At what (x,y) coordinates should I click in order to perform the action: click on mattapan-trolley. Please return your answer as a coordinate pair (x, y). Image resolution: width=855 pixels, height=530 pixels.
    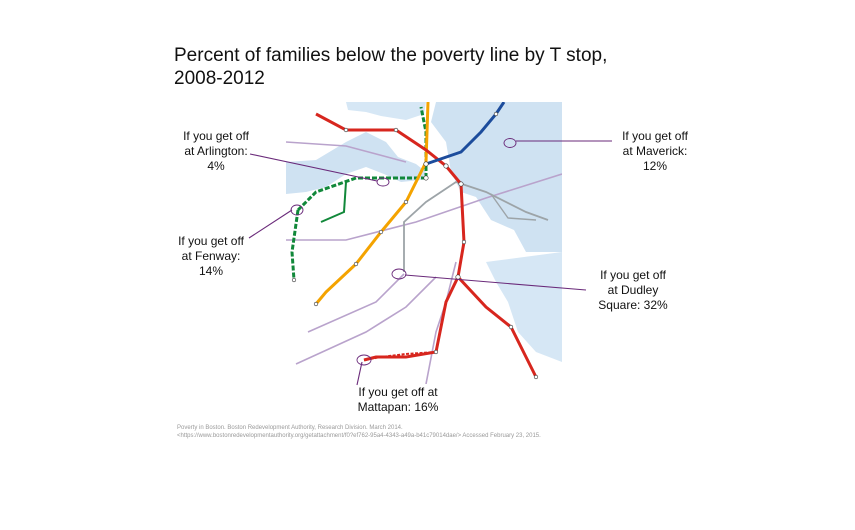
    Looking at the image, I should click on (400, 356).